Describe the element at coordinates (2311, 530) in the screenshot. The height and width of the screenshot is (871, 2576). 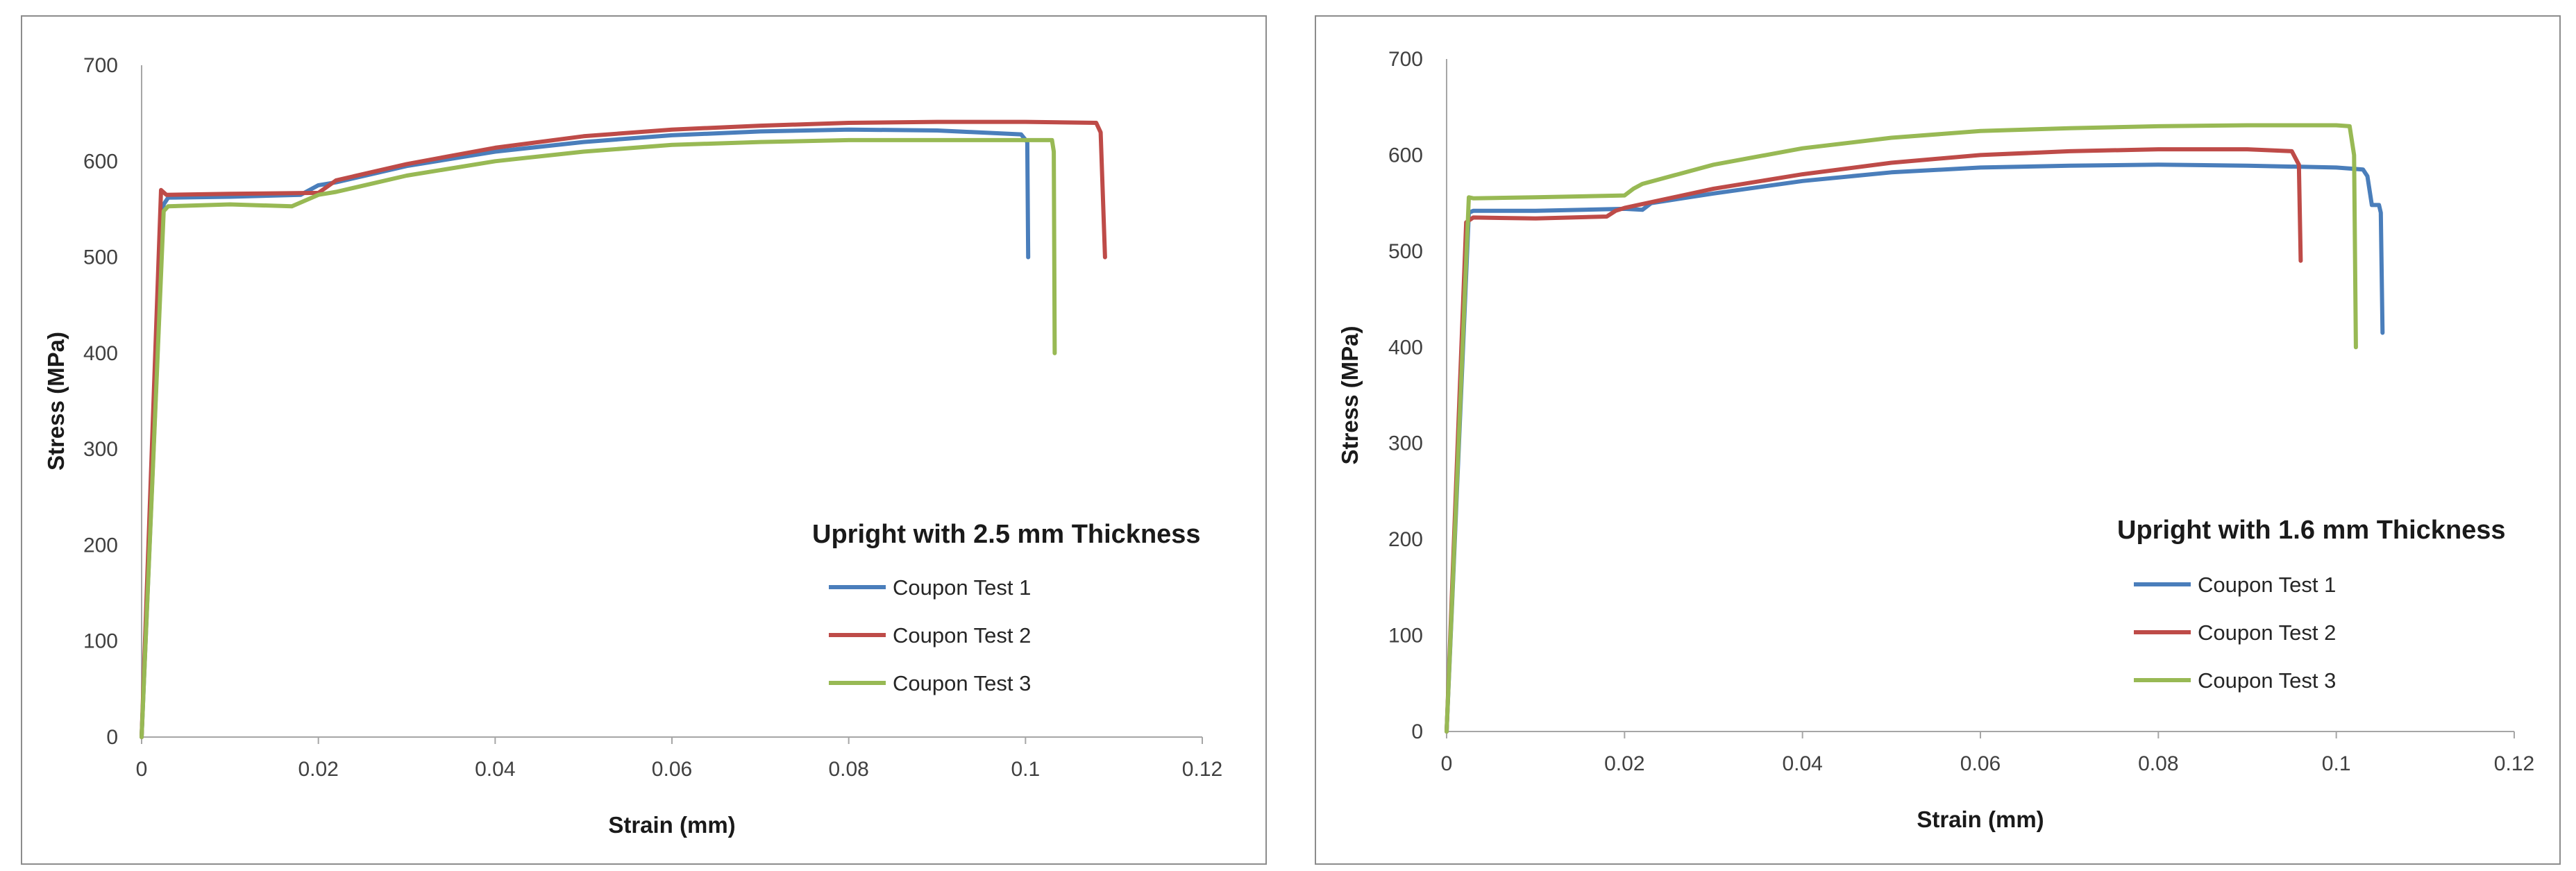
I see `chart-title: Upright with 1.6 mm Thickness` at that location.